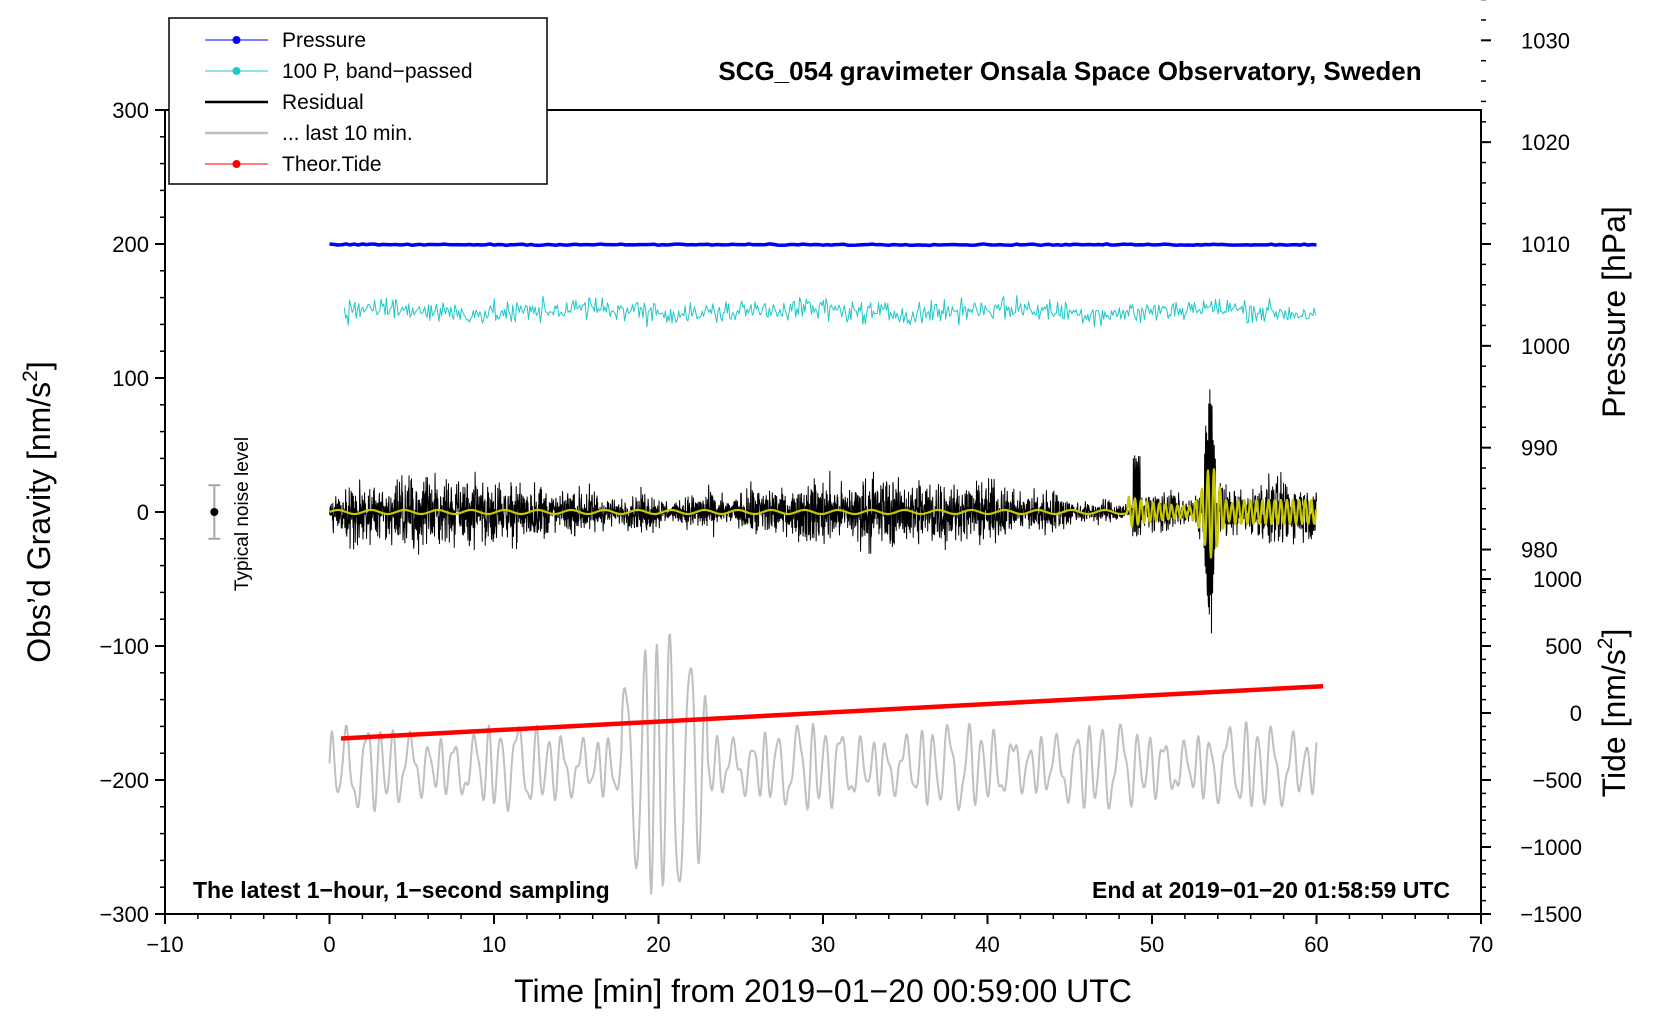 This screenshot has height=1020, width=1660. What do you see at coordinates (124, 914) in the screenshot?
I see `y-tick-label-left: −300` at bounding box center [124, 914].